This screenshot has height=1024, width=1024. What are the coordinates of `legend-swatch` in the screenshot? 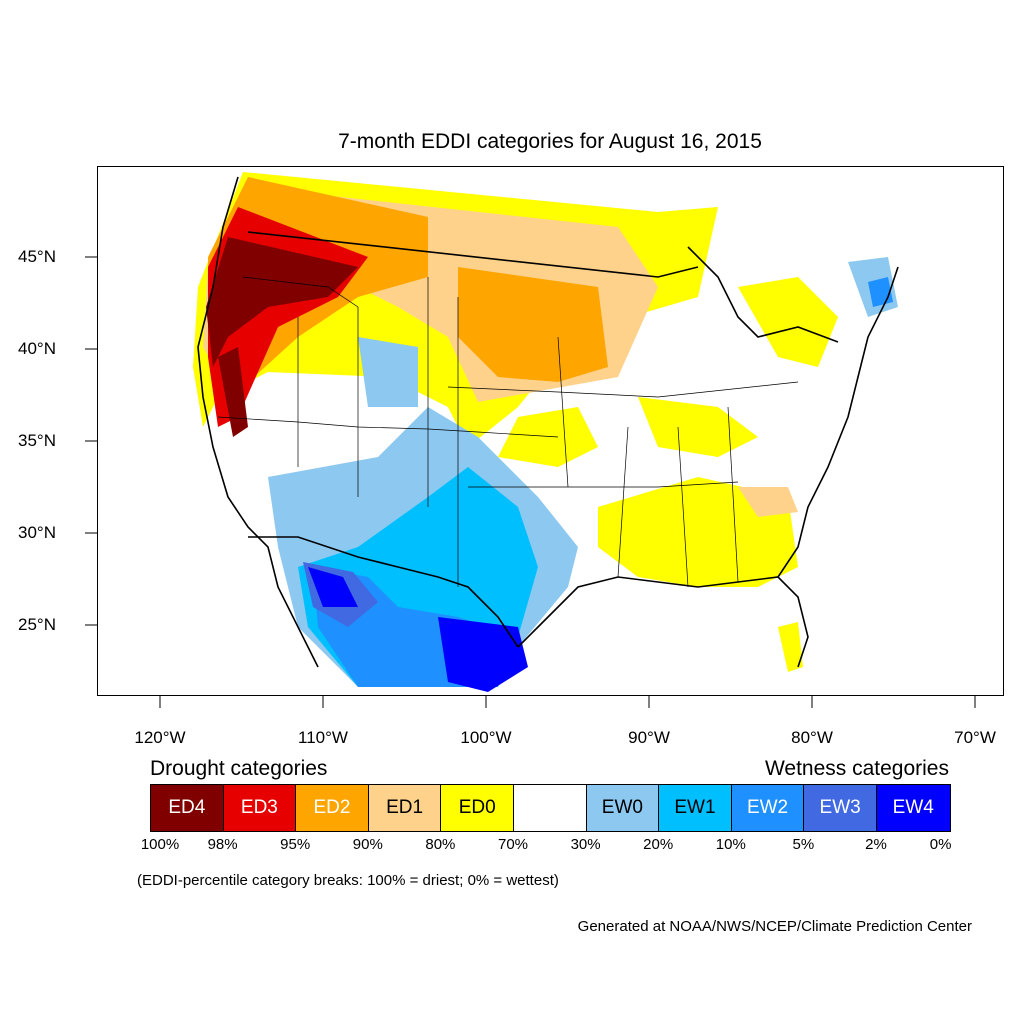 It's located at (550, 808).